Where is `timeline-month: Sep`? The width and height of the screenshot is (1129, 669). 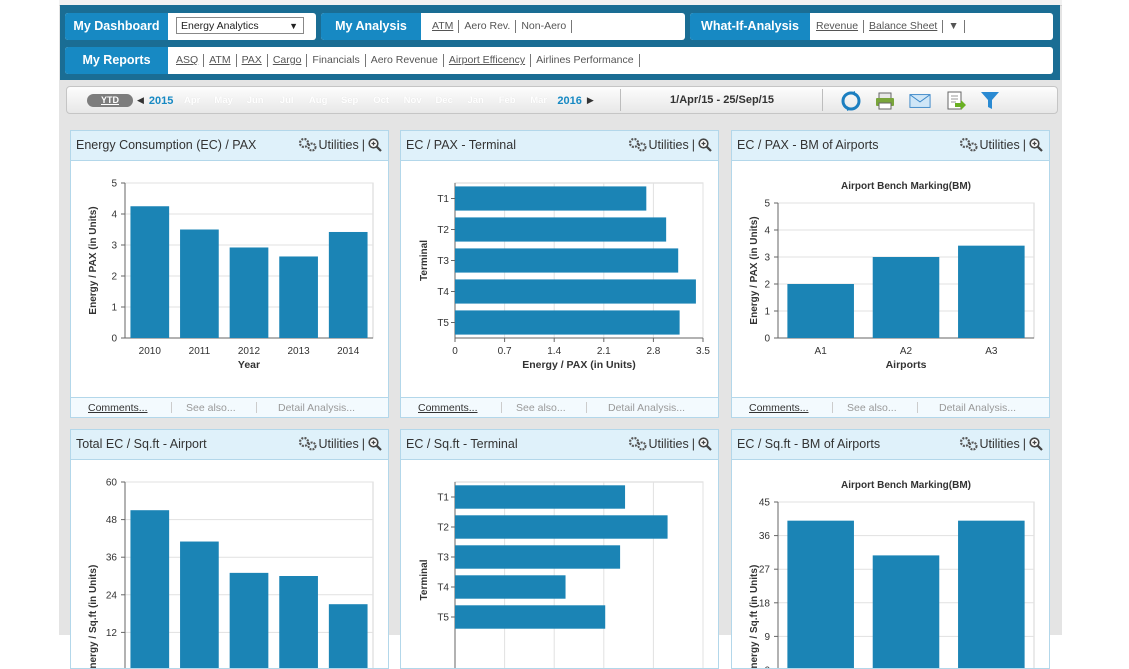
timeline-month: Sep is located at coordinates (350, 100).